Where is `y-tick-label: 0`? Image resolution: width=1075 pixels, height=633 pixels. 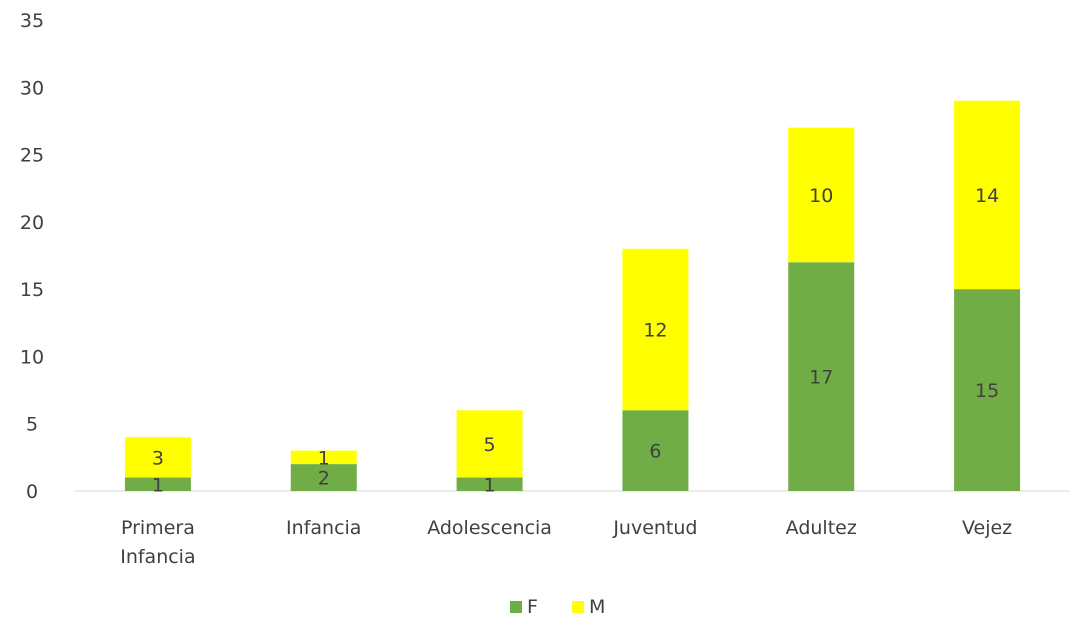 y-tick-label: 0 is located at coordinates (32, 492).